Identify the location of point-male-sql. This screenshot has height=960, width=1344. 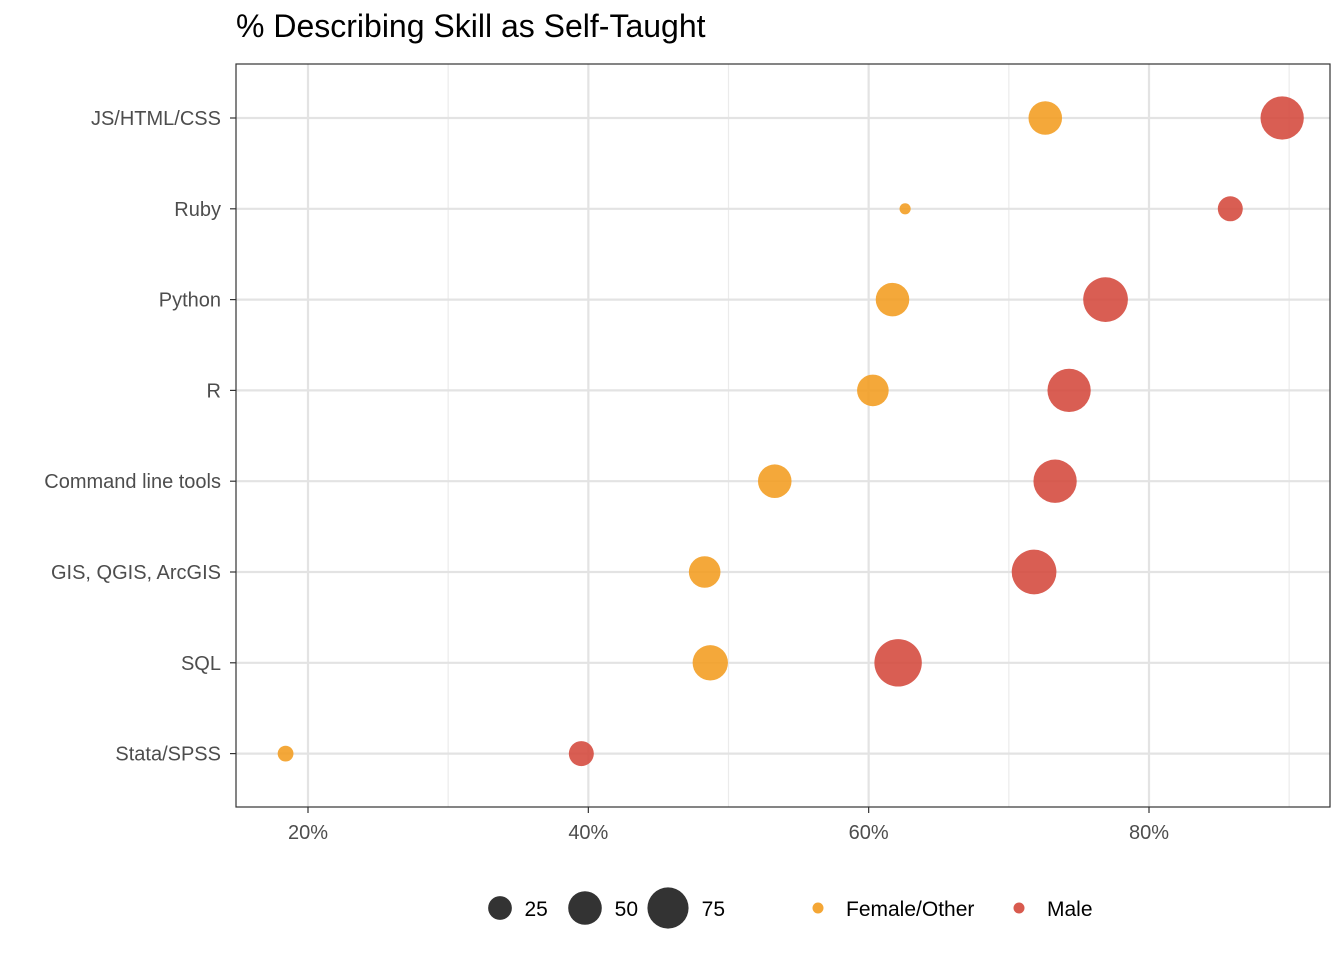
(898, 663).